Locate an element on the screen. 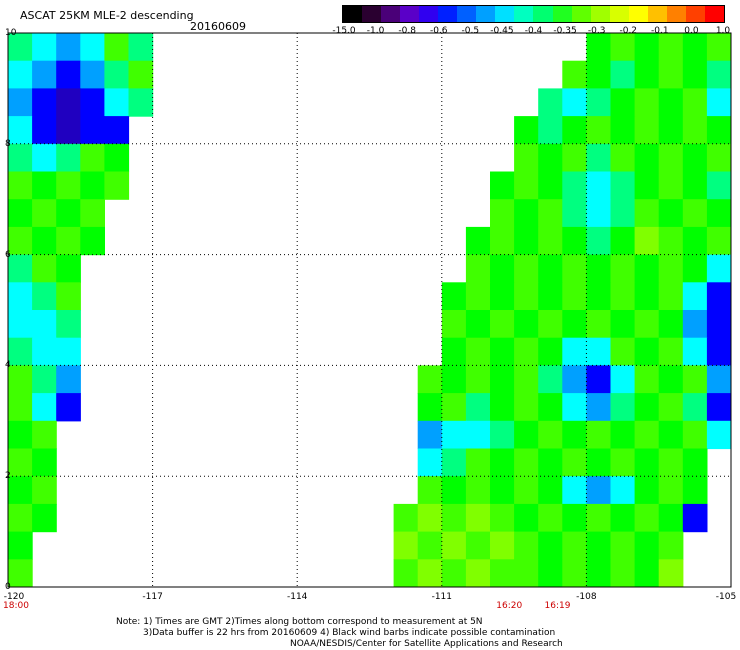 The image size is (740, 650). colorbar-label: -0.45 is located at coordinates (502, 31).